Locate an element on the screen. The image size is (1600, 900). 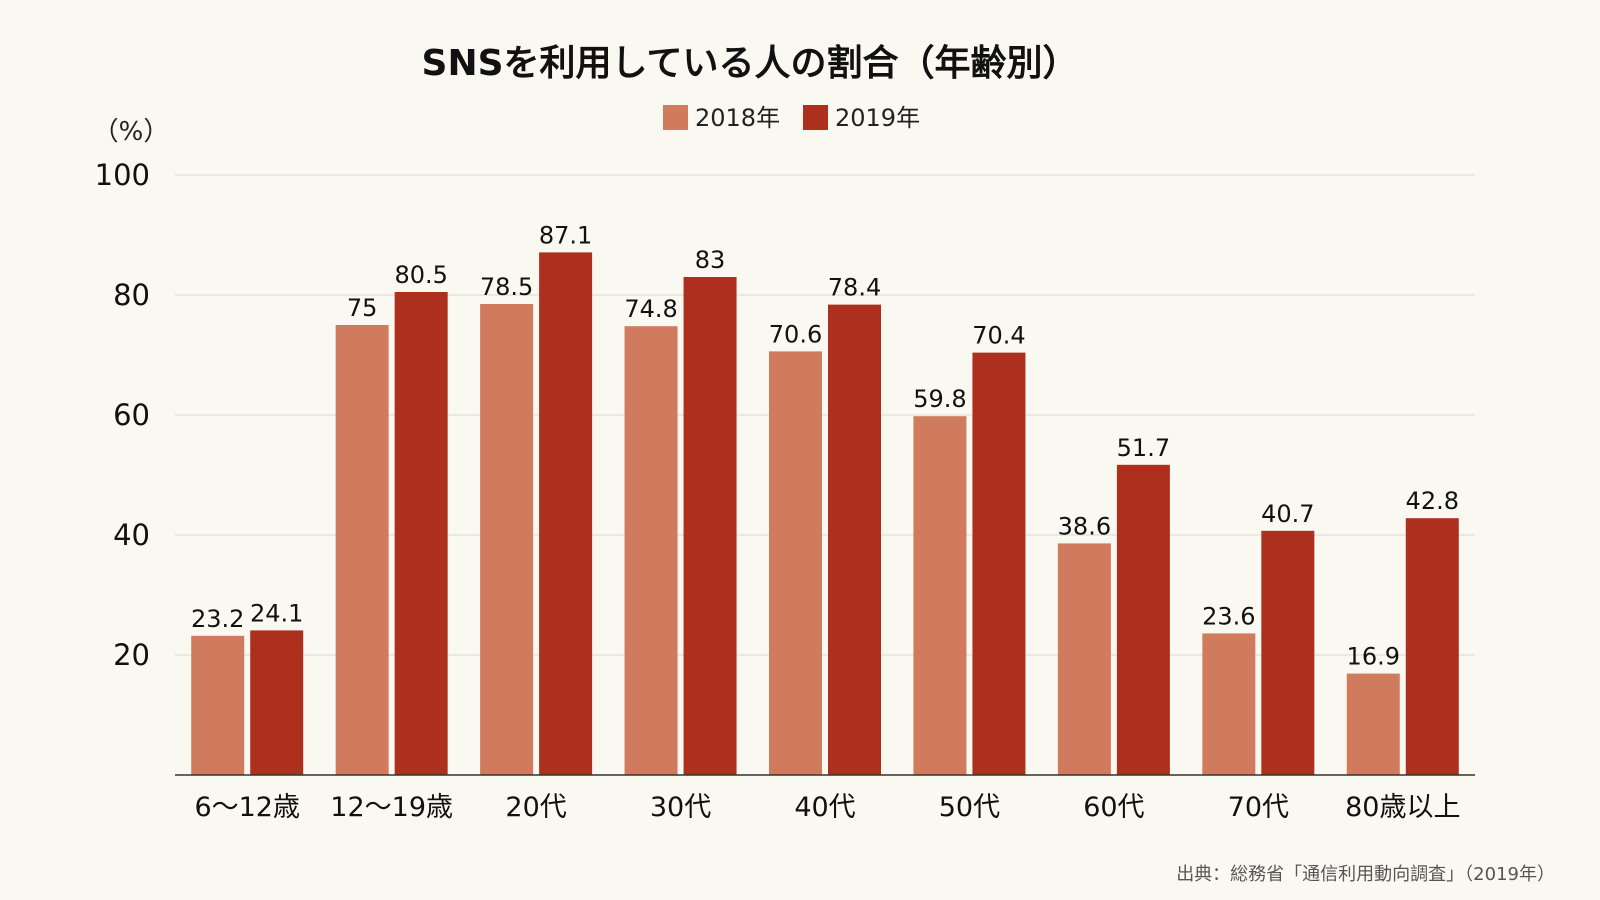
data-label-2018-0: 23.2 is located at coordinates (217, 619).